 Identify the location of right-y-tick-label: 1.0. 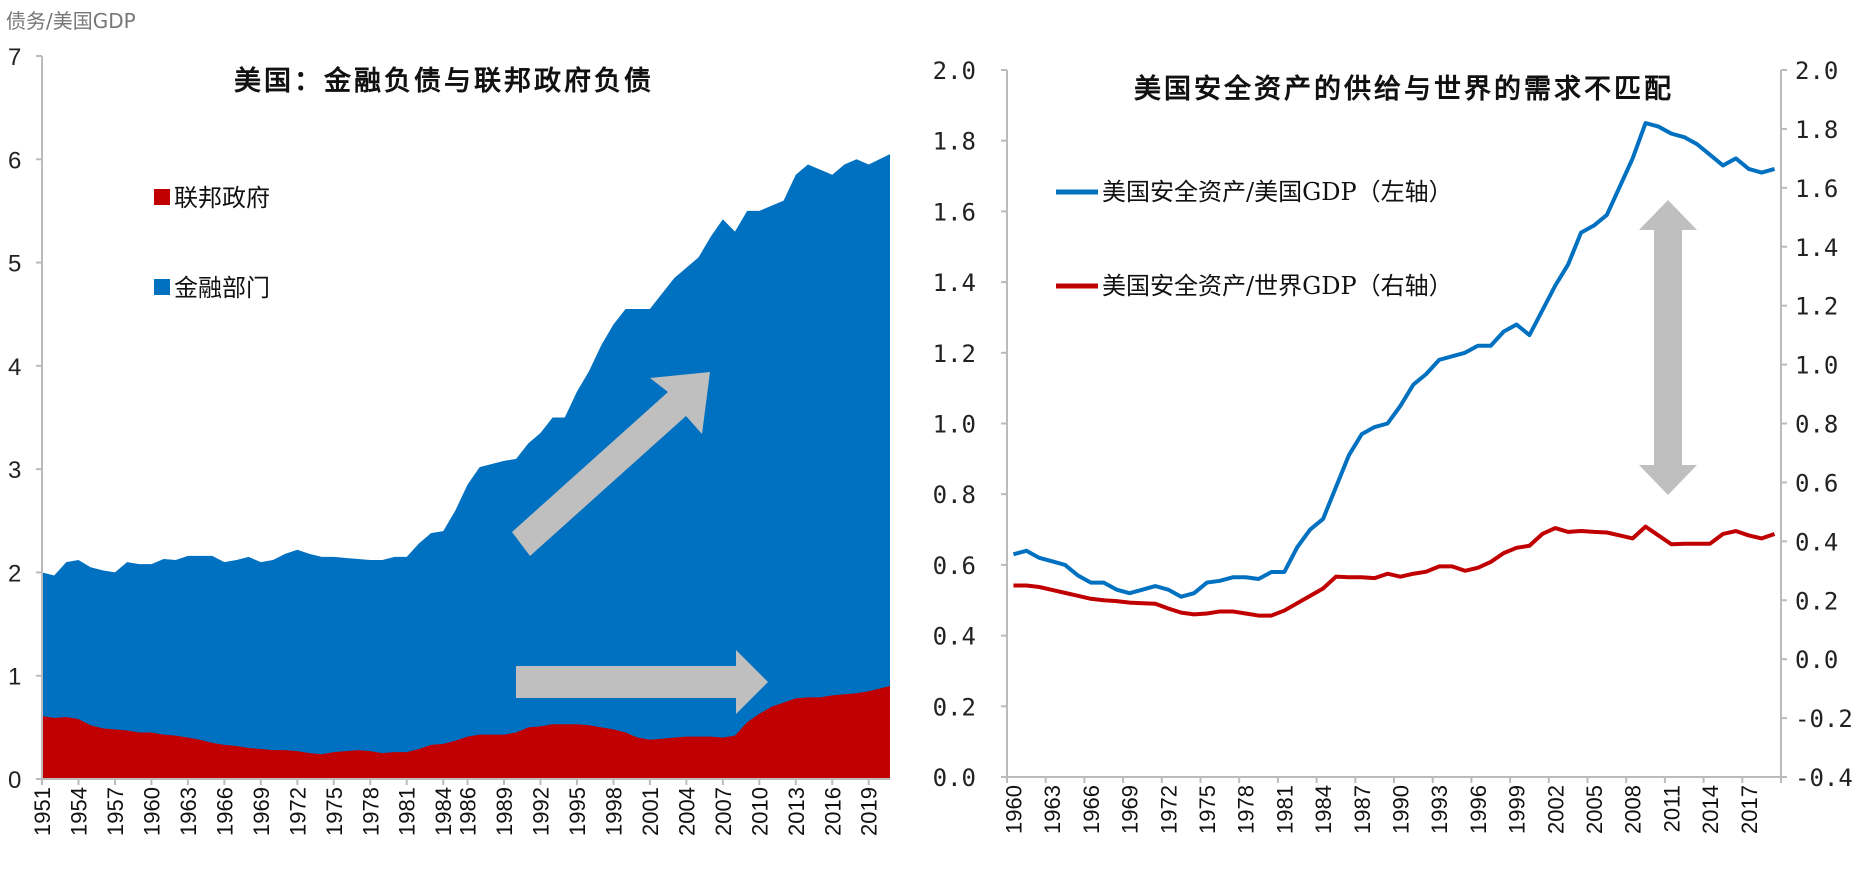
(1816, 366).